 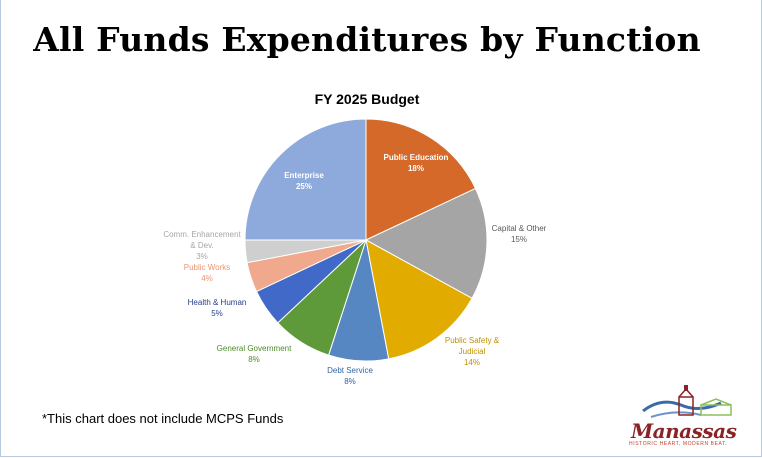 I want to click on logo-tagline: HISTORIC HEART, MODERN BEAT., so click(x=678, y=444).